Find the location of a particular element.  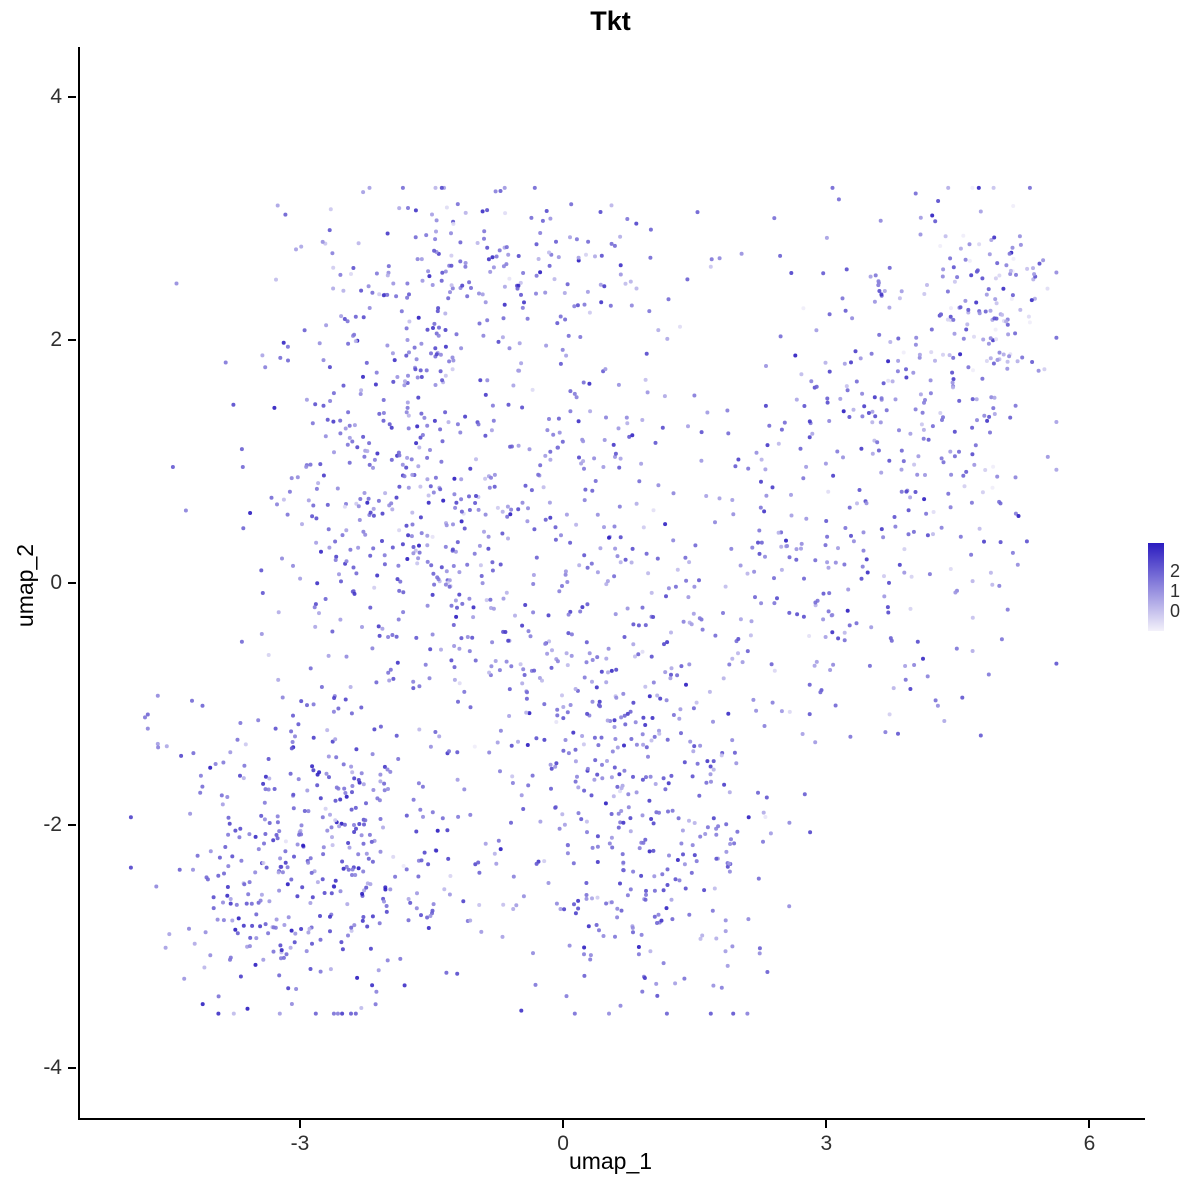

legend-tick-label: 2 is located at coordinates (1175, 570).